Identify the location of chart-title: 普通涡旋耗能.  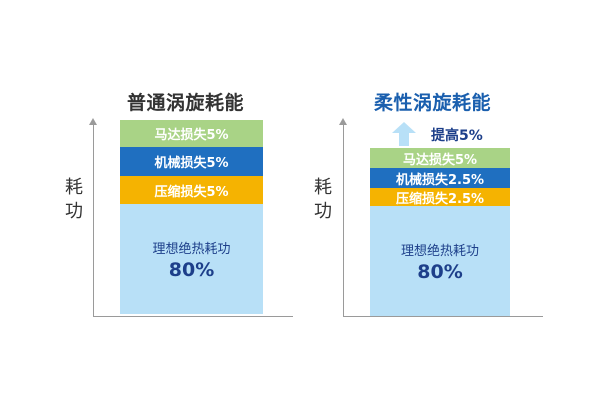
(186, 103).